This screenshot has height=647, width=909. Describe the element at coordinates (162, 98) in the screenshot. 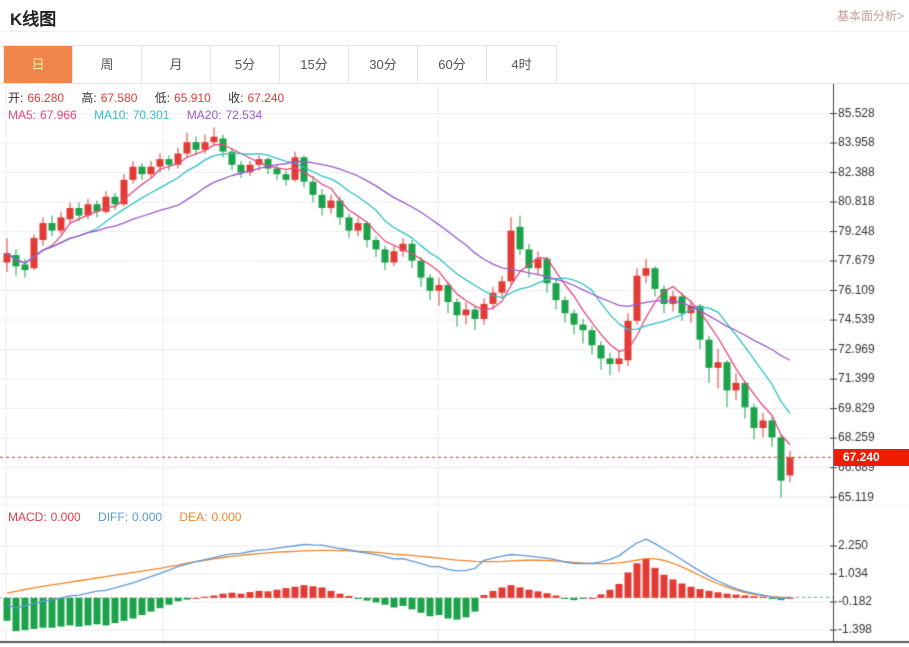

I see `low-label: 低:` at that location.